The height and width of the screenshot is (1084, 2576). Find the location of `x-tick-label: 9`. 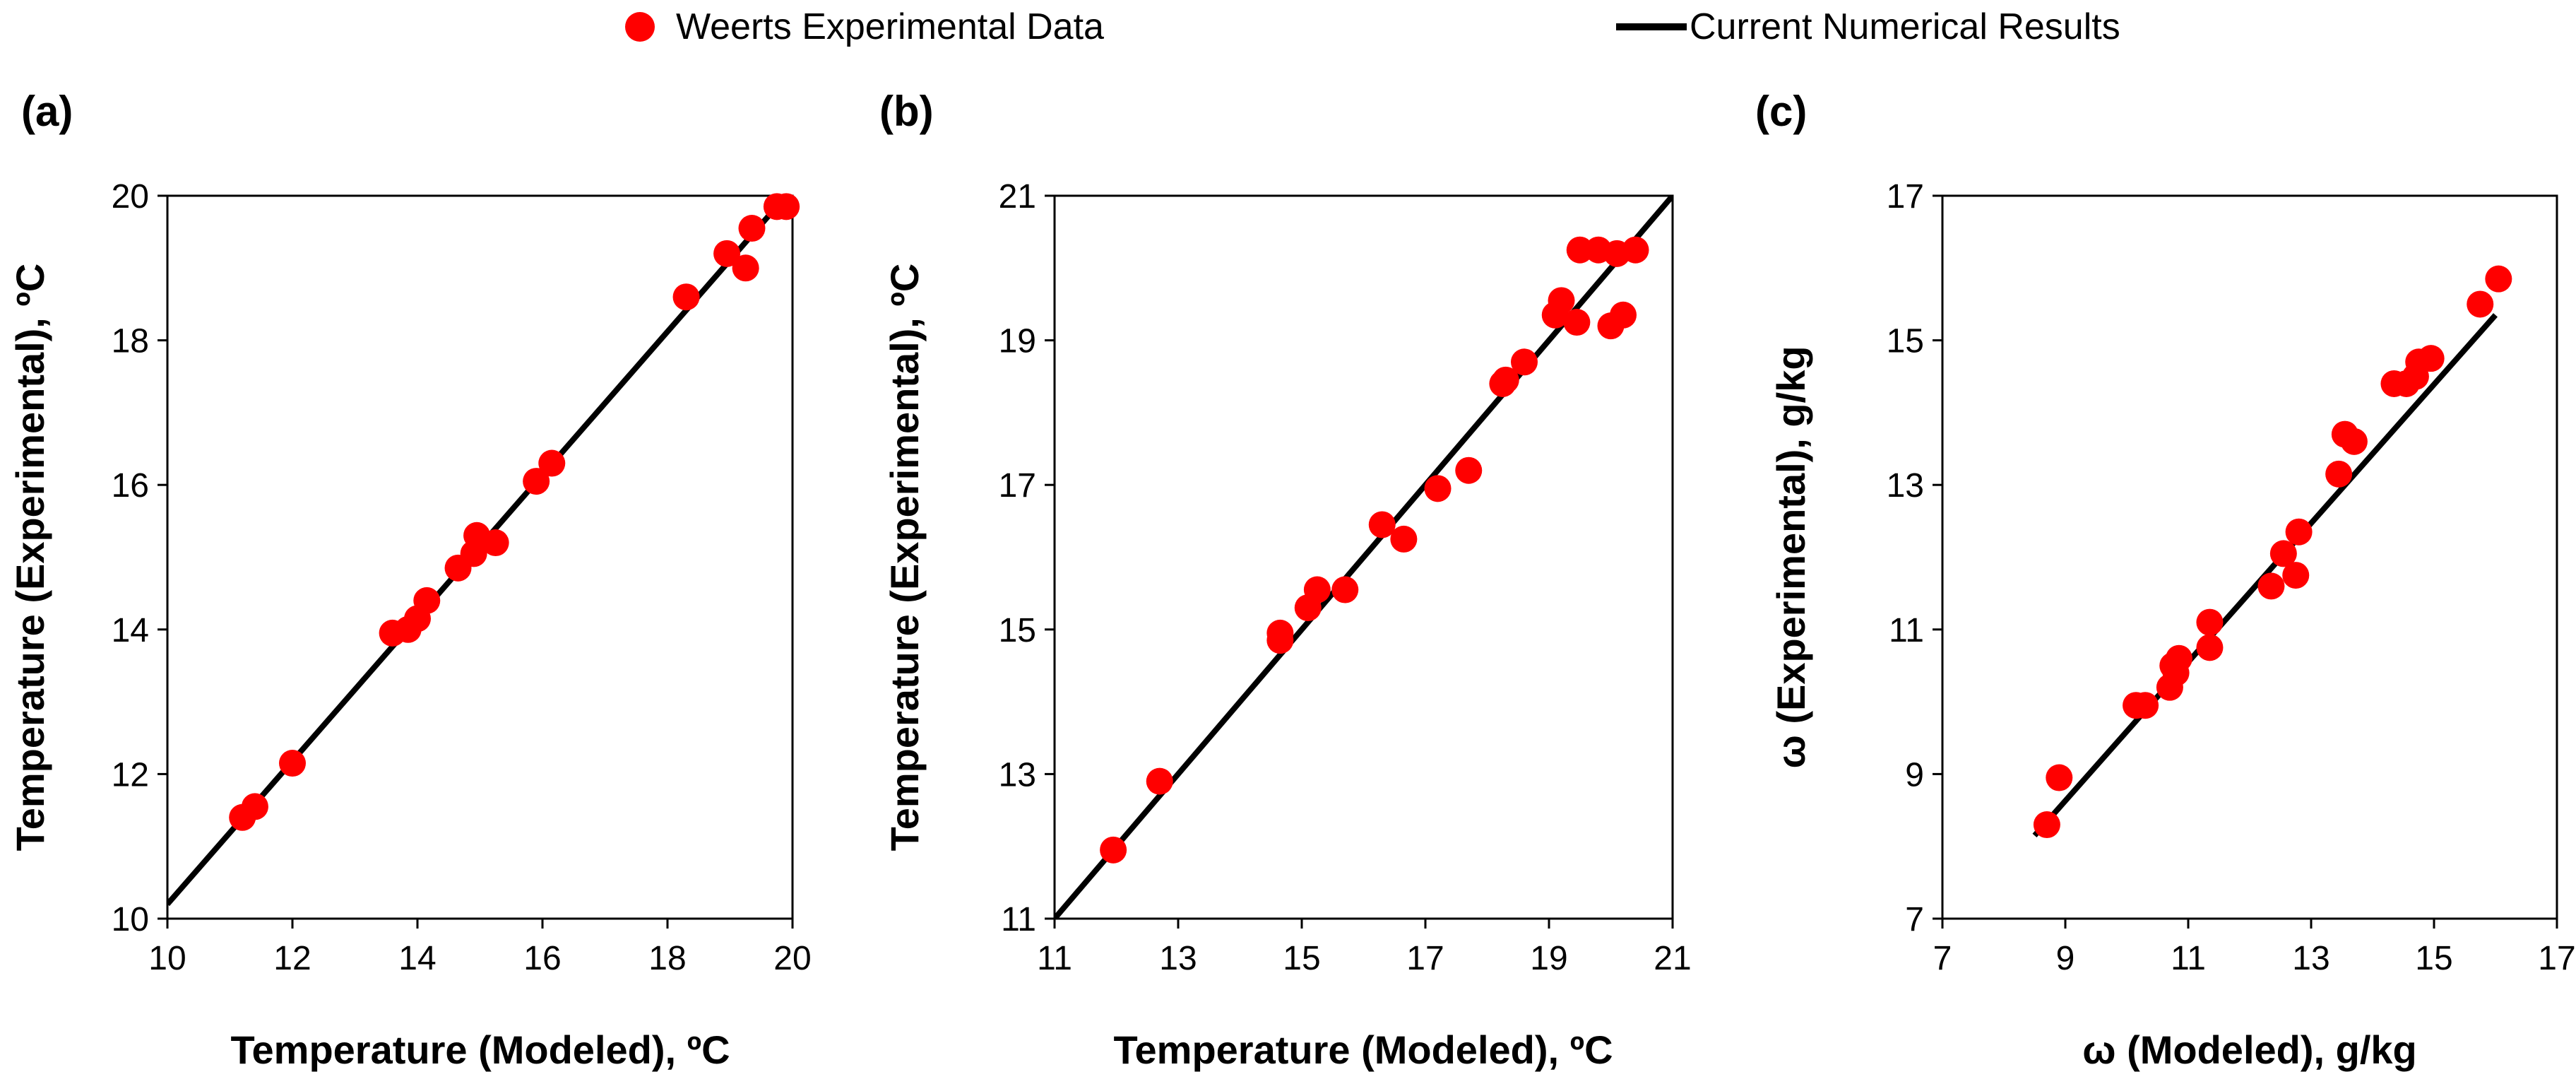

x-tick-label: 9 is located at coordinates (2065, 958).